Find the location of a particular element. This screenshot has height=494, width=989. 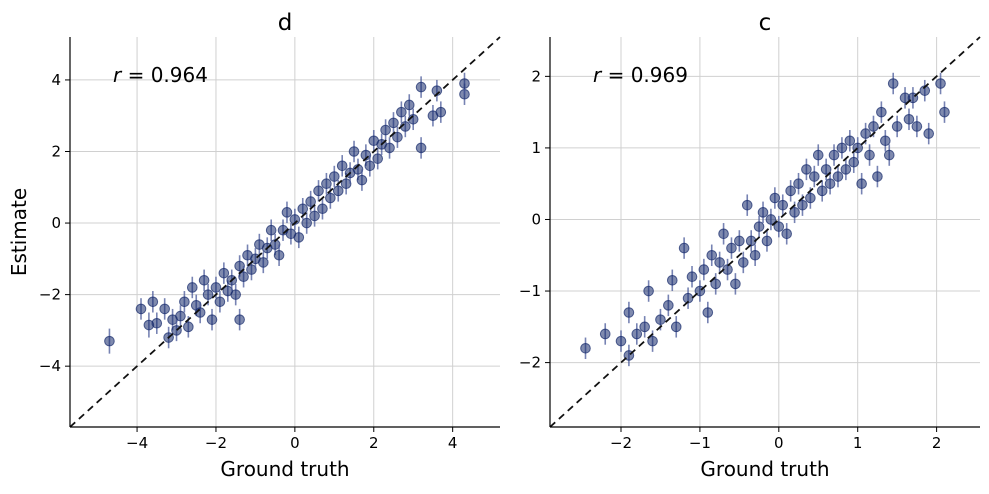

x-tick-label: −1 is located at coordinates (700, 443).